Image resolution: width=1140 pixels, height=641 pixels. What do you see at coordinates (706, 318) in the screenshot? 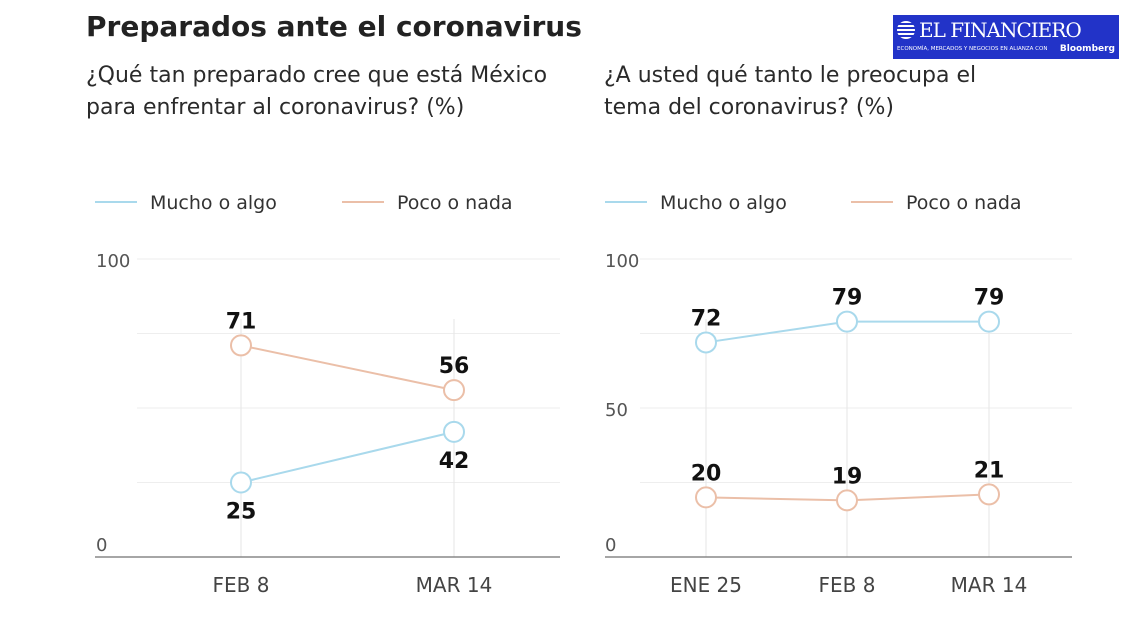
I see `data-label: 72` at bounding box center [706, 318].